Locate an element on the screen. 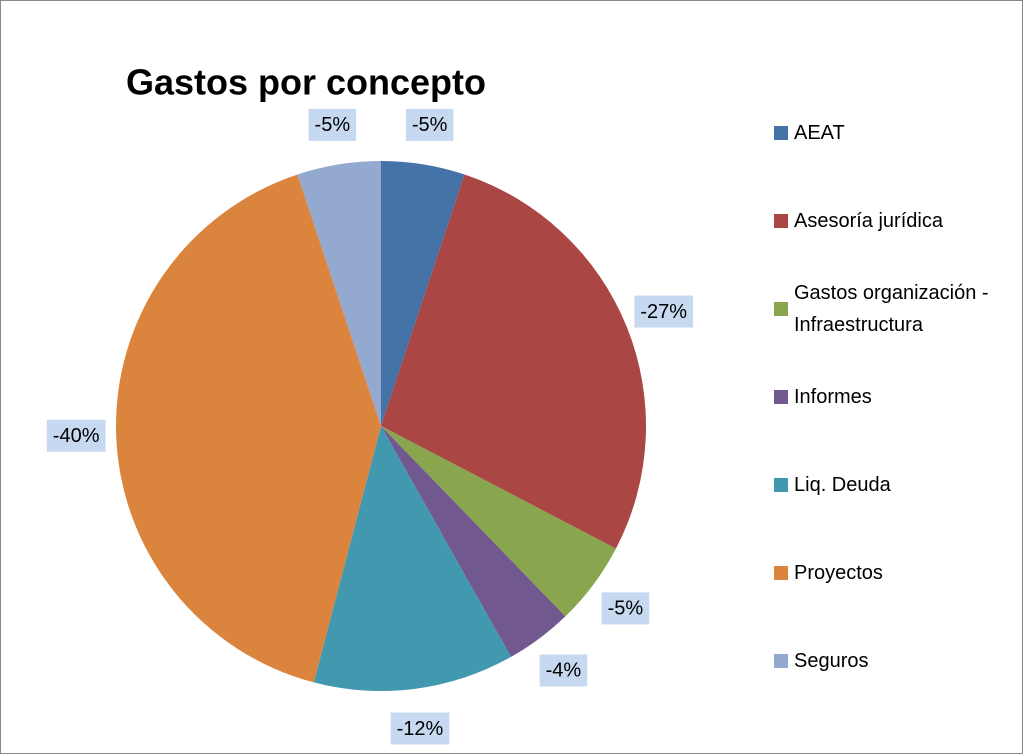  chart-title: Gastos por concepto is located at coordinates (306, 82).